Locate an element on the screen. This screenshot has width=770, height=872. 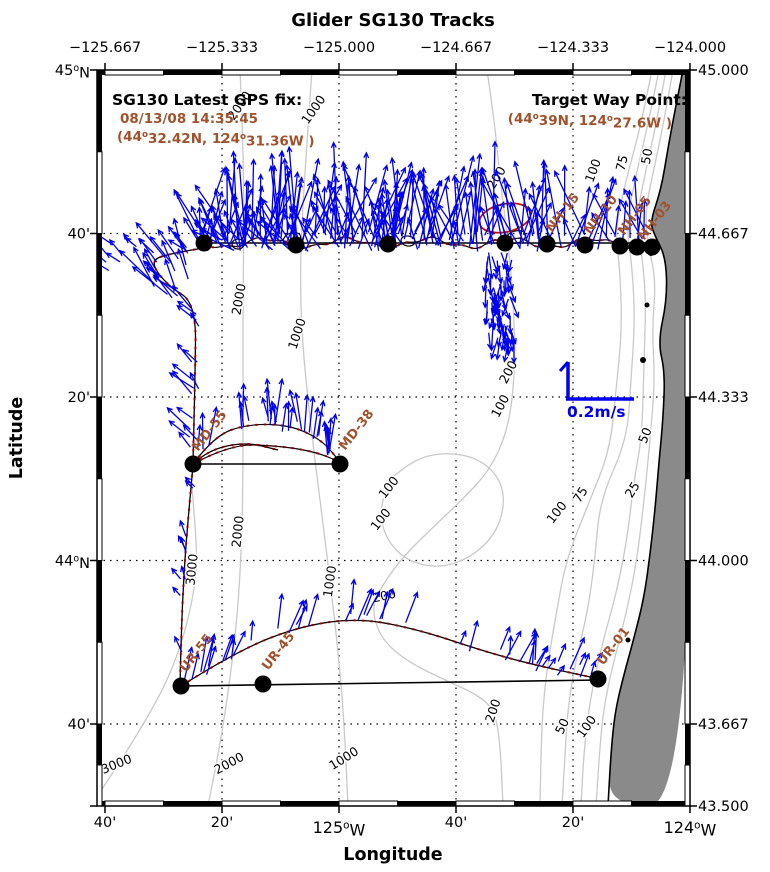
gps-fix-header: SG130 Latest GPS fix: is located at coordinates (207, 100).